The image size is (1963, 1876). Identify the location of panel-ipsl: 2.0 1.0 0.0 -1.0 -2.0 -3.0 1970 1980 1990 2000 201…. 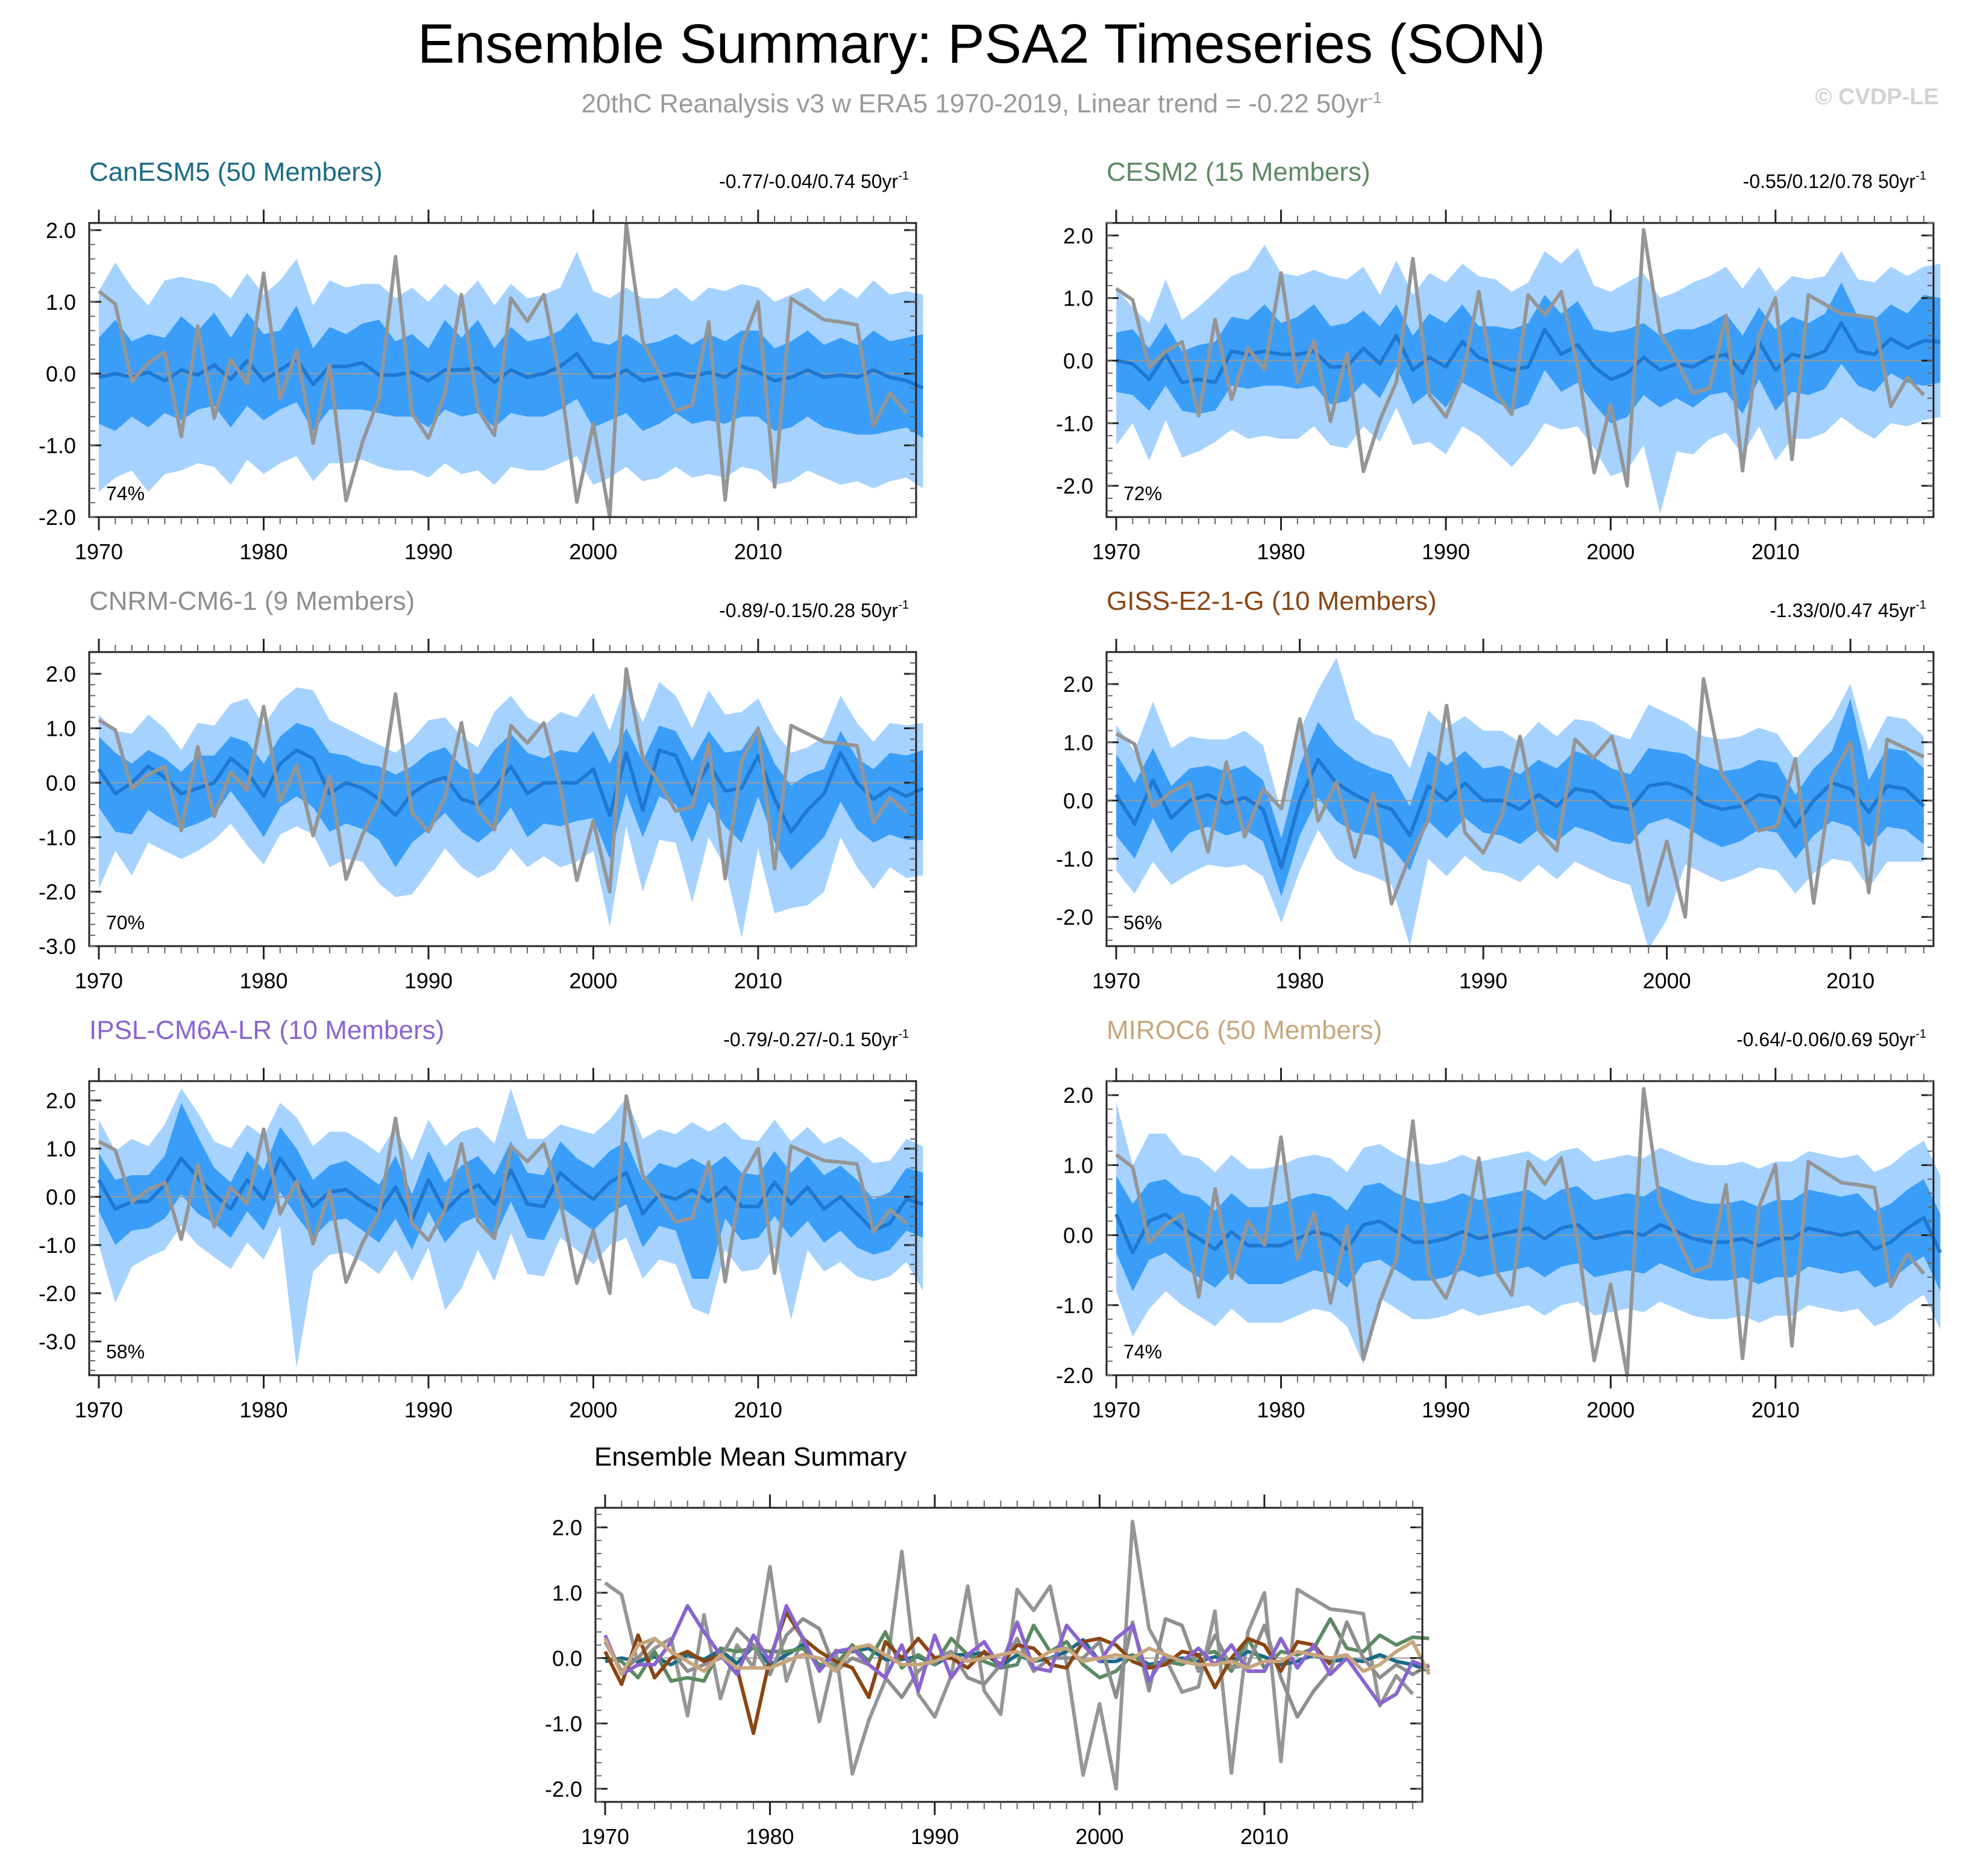
(481, 1218).